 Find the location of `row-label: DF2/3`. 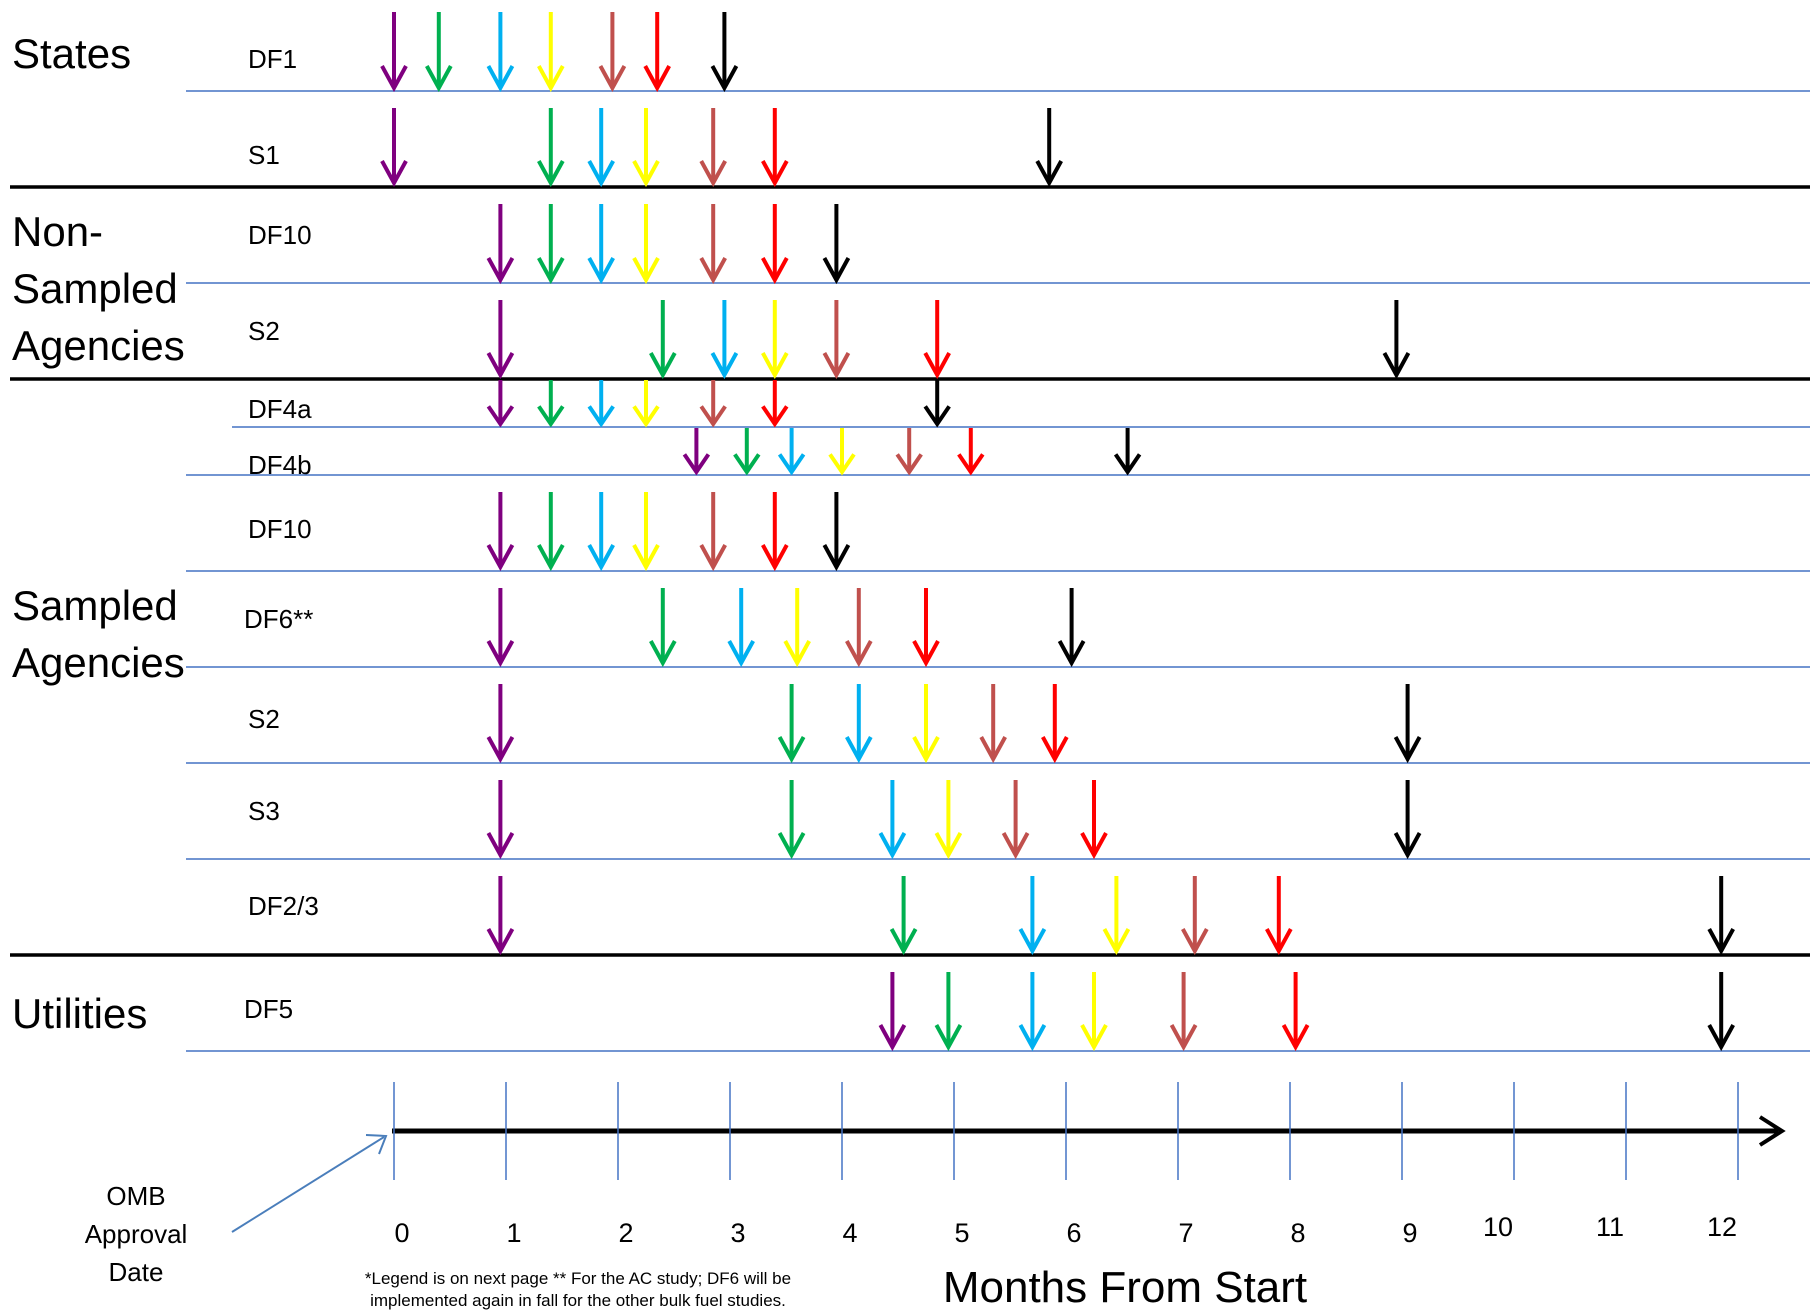

row-label: DF2/3 is located at coordinates (283, 906).